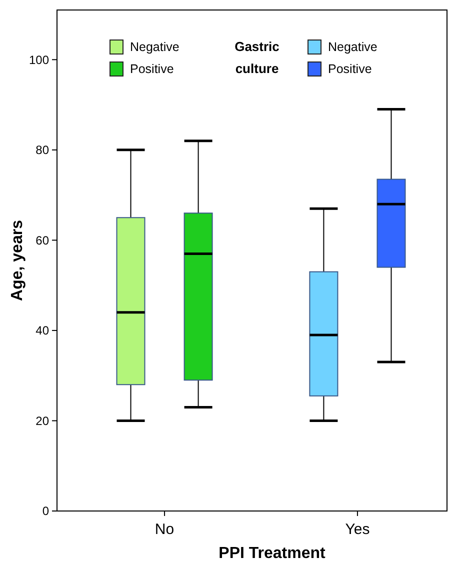 The image size is (450, 566). What do you see at coordinates (43, 331) in the screenshot?
I see `y-tick-label: 40` at bounding box center [43, 331].